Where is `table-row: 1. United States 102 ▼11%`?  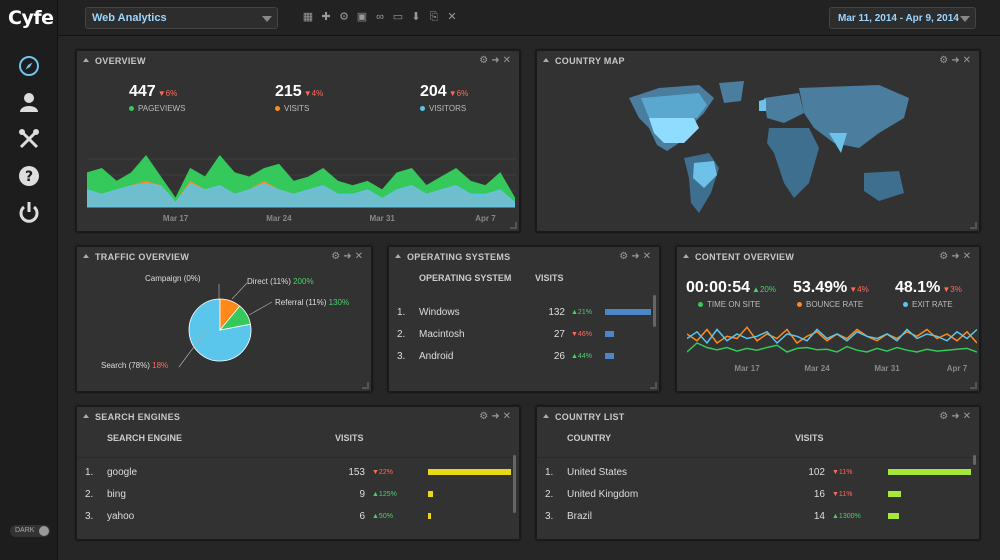 table-row: 1. United States 102 ▼11% is located at coordinates (758, 474).